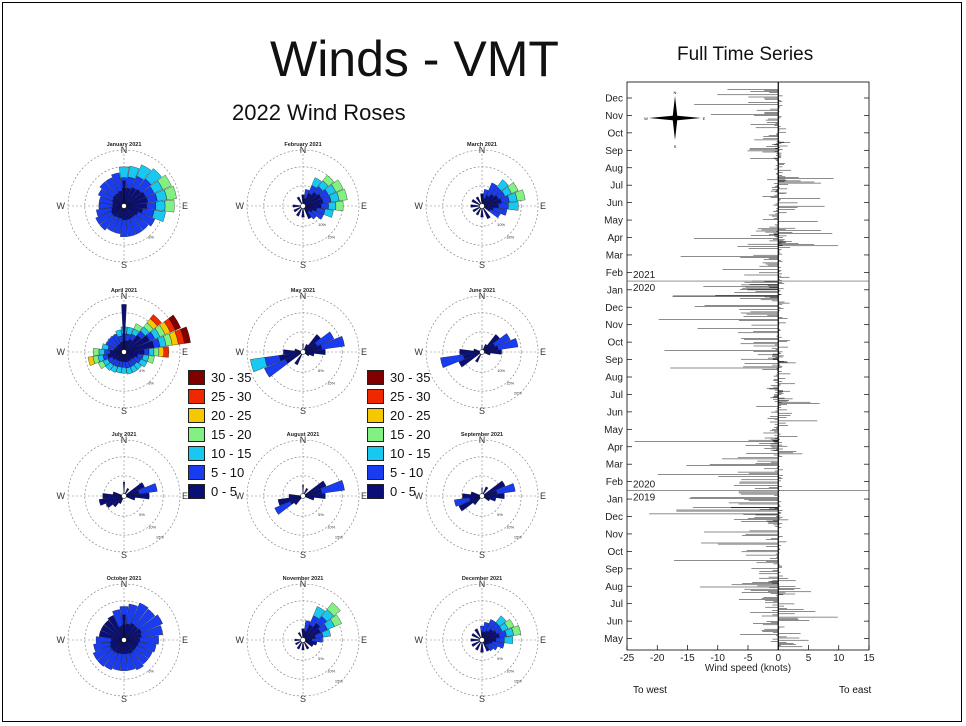 Image resolution: width=966 pixels, height=726 pixels. I want to click on wind-rose-title: June 2021, so click(482, 291).